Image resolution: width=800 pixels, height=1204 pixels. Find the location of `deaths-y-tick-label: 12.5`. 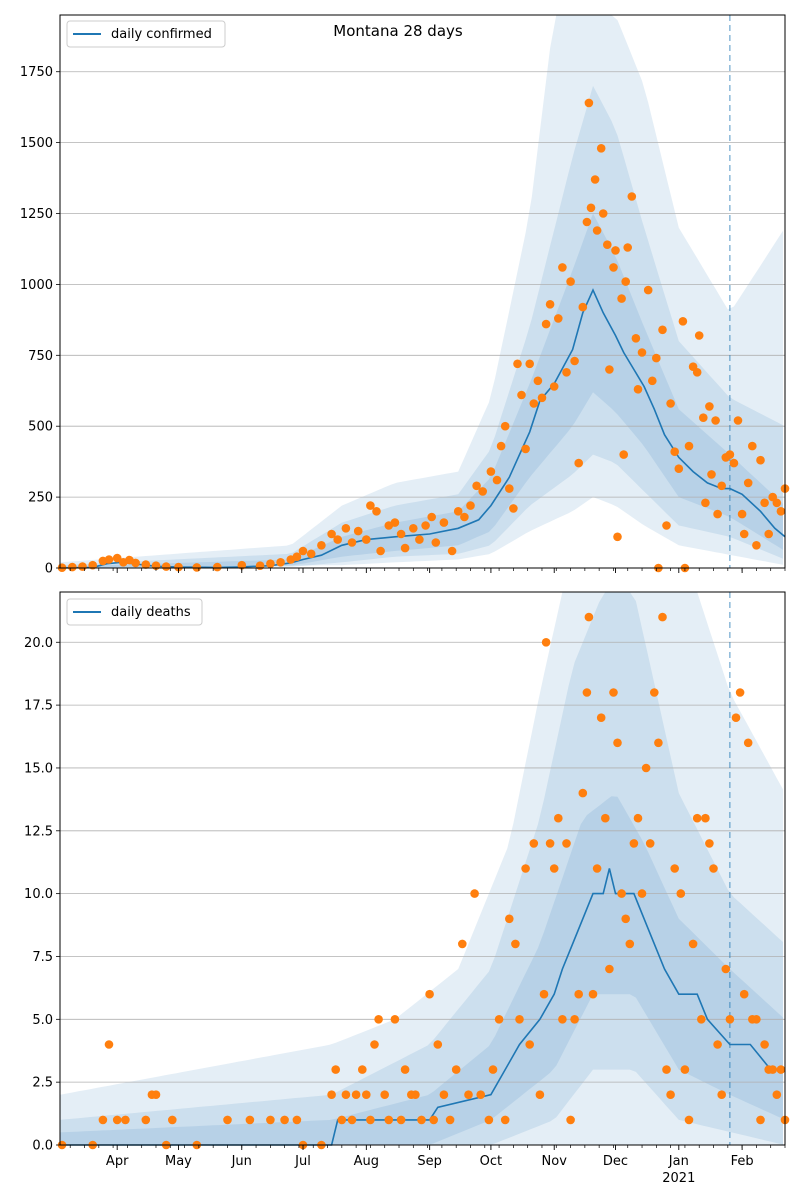

deaths-y-tick-label: 12.5 is located at coordinates (38, 831).